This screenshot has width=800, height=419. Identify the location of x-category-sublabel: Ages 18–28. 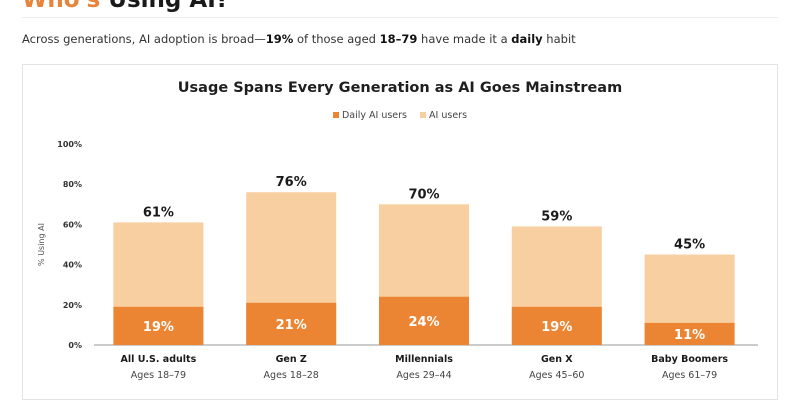
(291, 375).